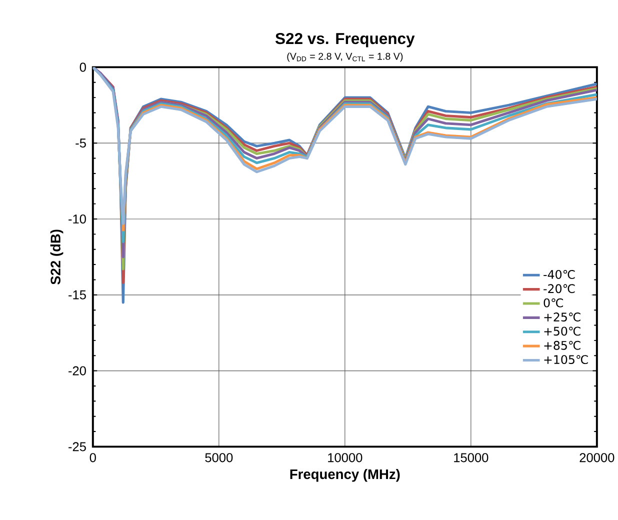  What do you see at coordinates (559, 289) in the screenshot?
I see `legend-label: -20℃` at bounding box center [559, 289].